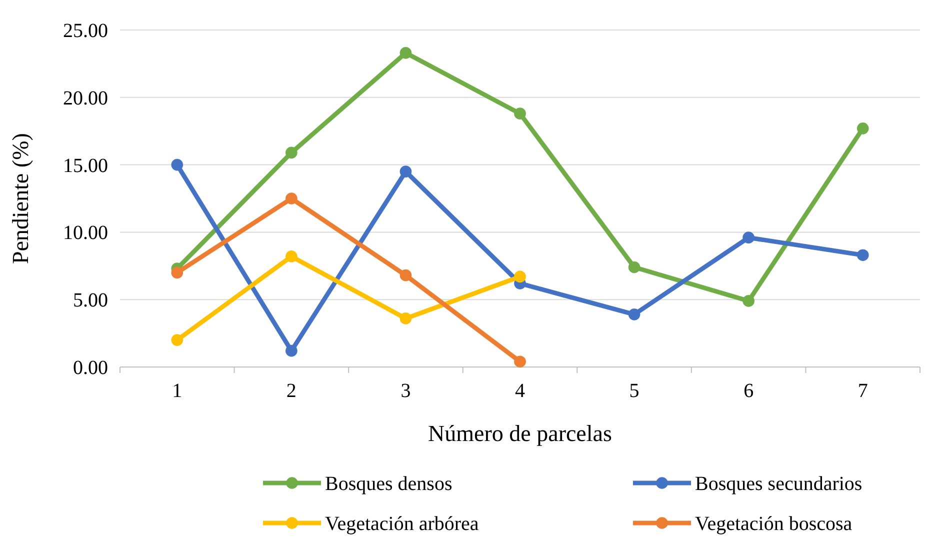 The image size is (934, 544). I want to click on legend-label: Bosques densos, so click(388, 484).